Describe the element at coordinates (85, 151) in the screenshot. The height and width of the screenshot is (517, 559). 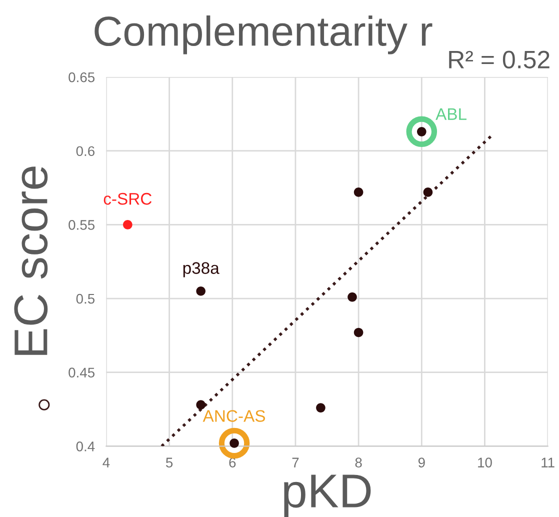
I see `y-tick-label: 0.6` at that location.